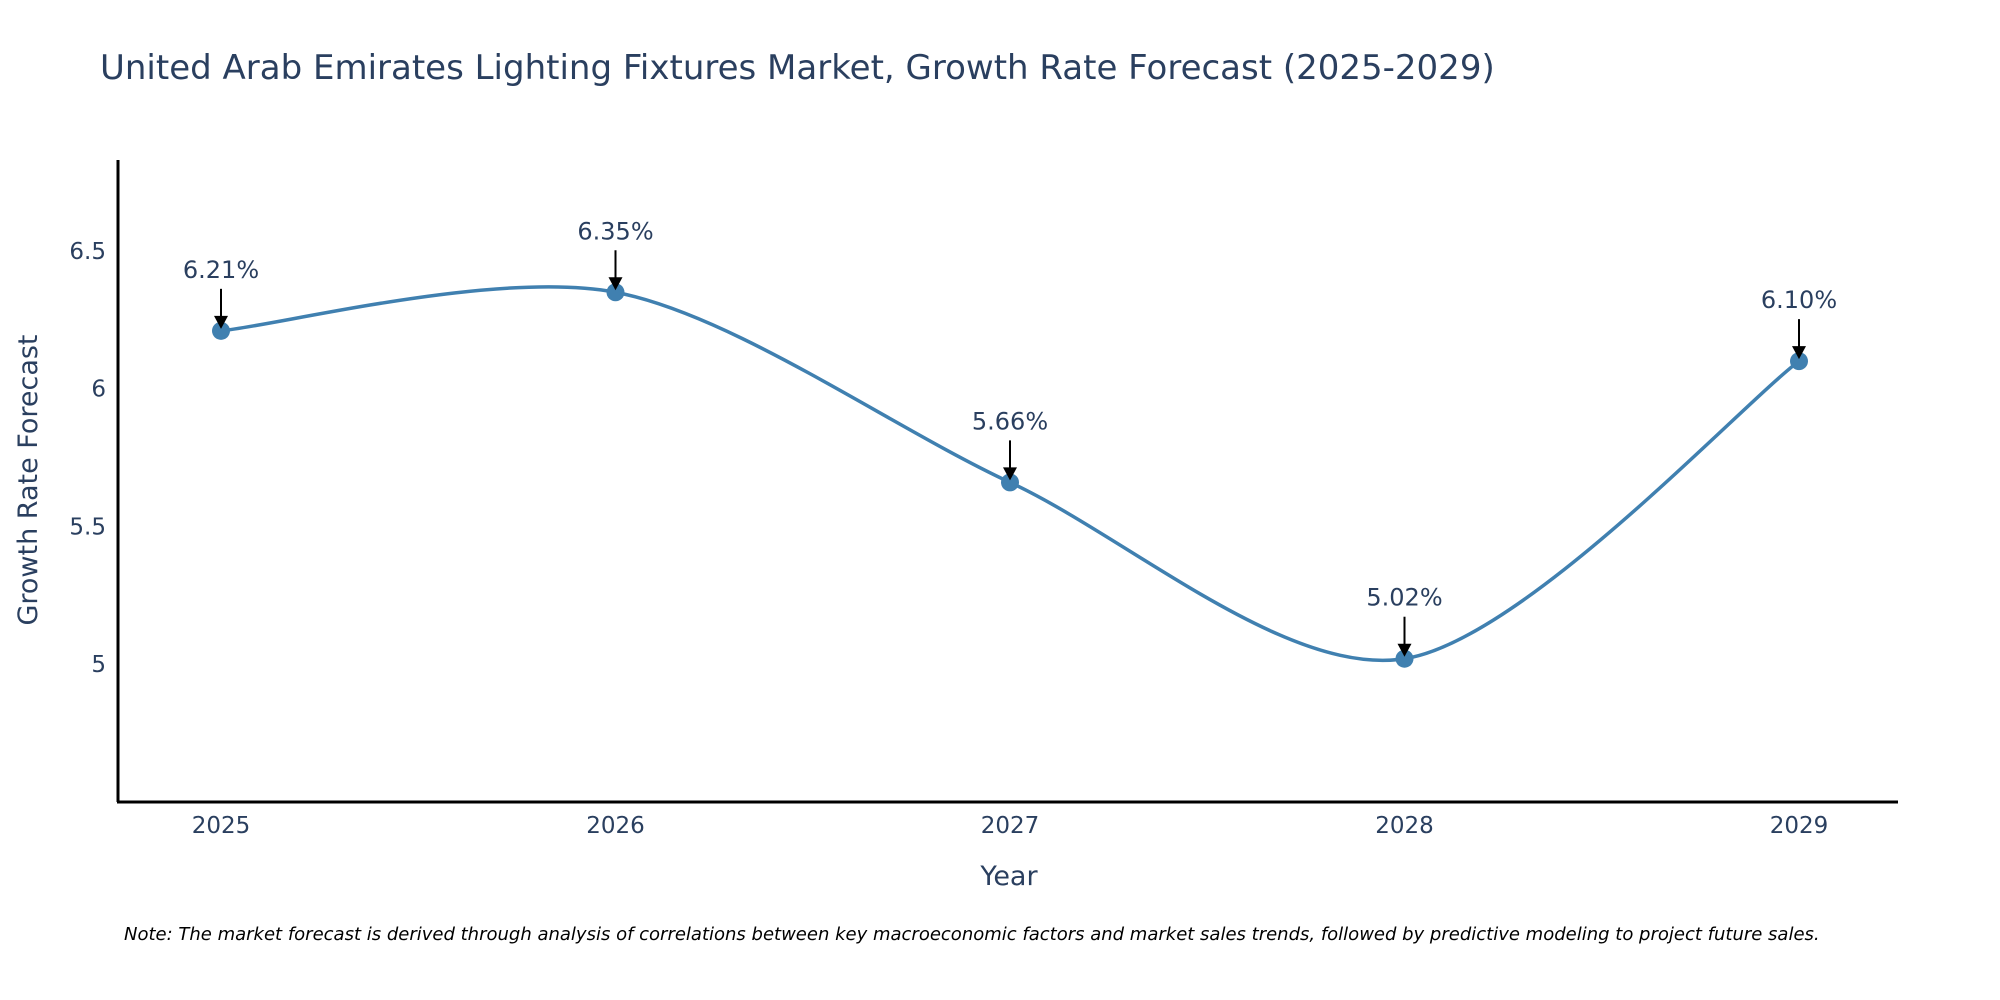 This screenshot has width=2000, height=1000. I want to click on x-tick-label: 2026, so click(615, 826).